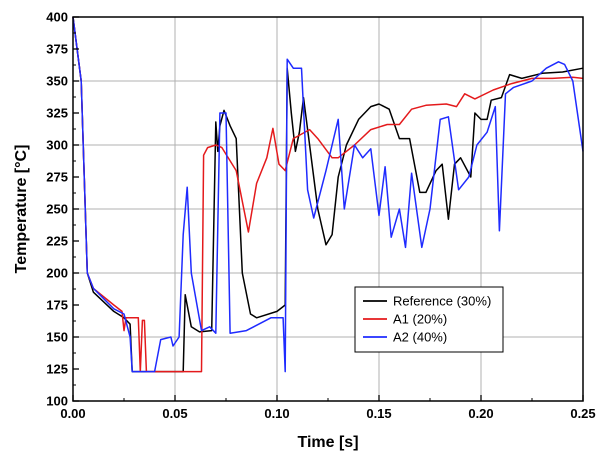 The width and height of the screenshot is (597, 459). I want to click on y-tick-label-7: 275, so click(57, 177).